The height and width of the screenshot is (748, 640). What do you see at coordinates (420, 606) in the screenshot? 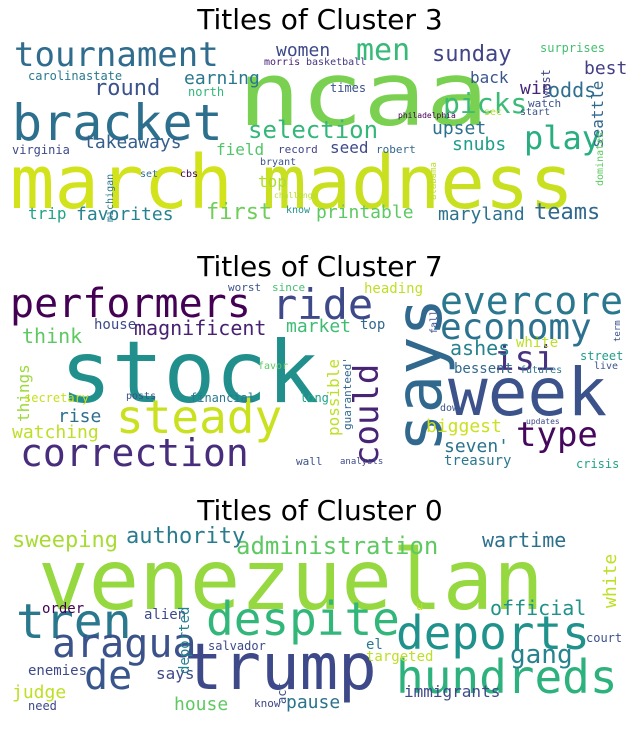
I see `word: u` at bounding box center [420, 606].